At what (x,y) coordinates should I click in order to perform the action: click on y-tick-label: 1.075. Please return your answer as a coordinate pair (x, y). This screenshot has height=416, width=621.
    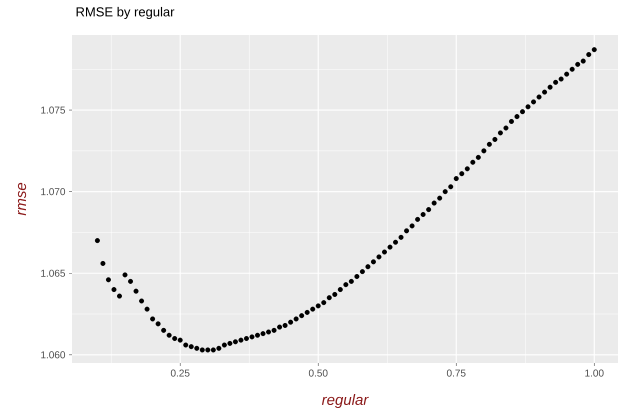
    Looking at the image, I should click on (53, 110).